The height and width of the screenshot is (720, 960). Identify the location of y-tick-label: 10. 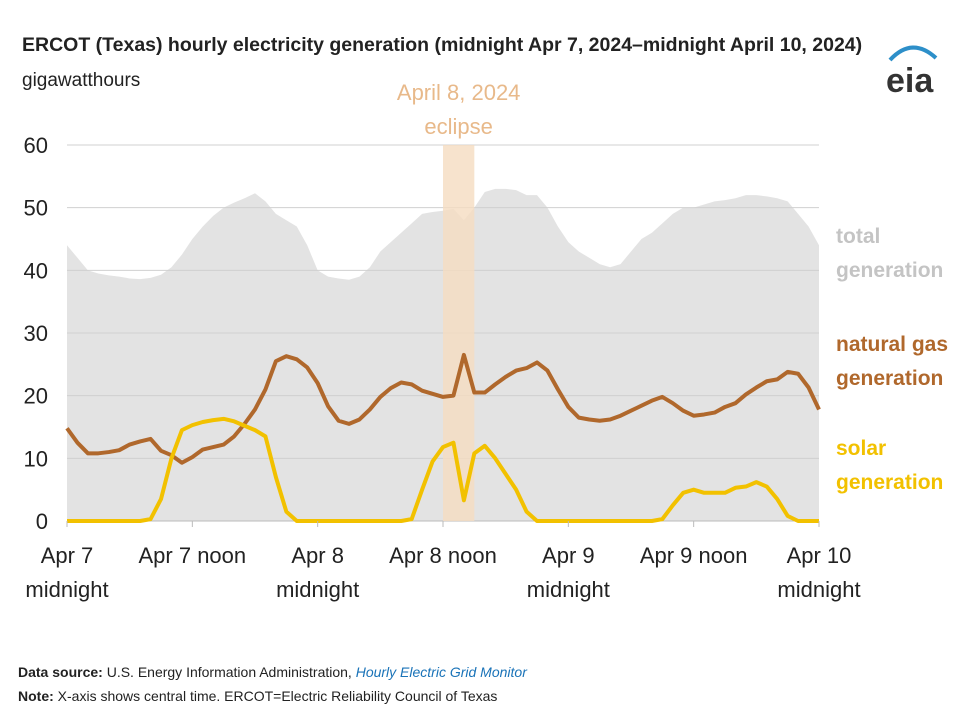
(36, 458).